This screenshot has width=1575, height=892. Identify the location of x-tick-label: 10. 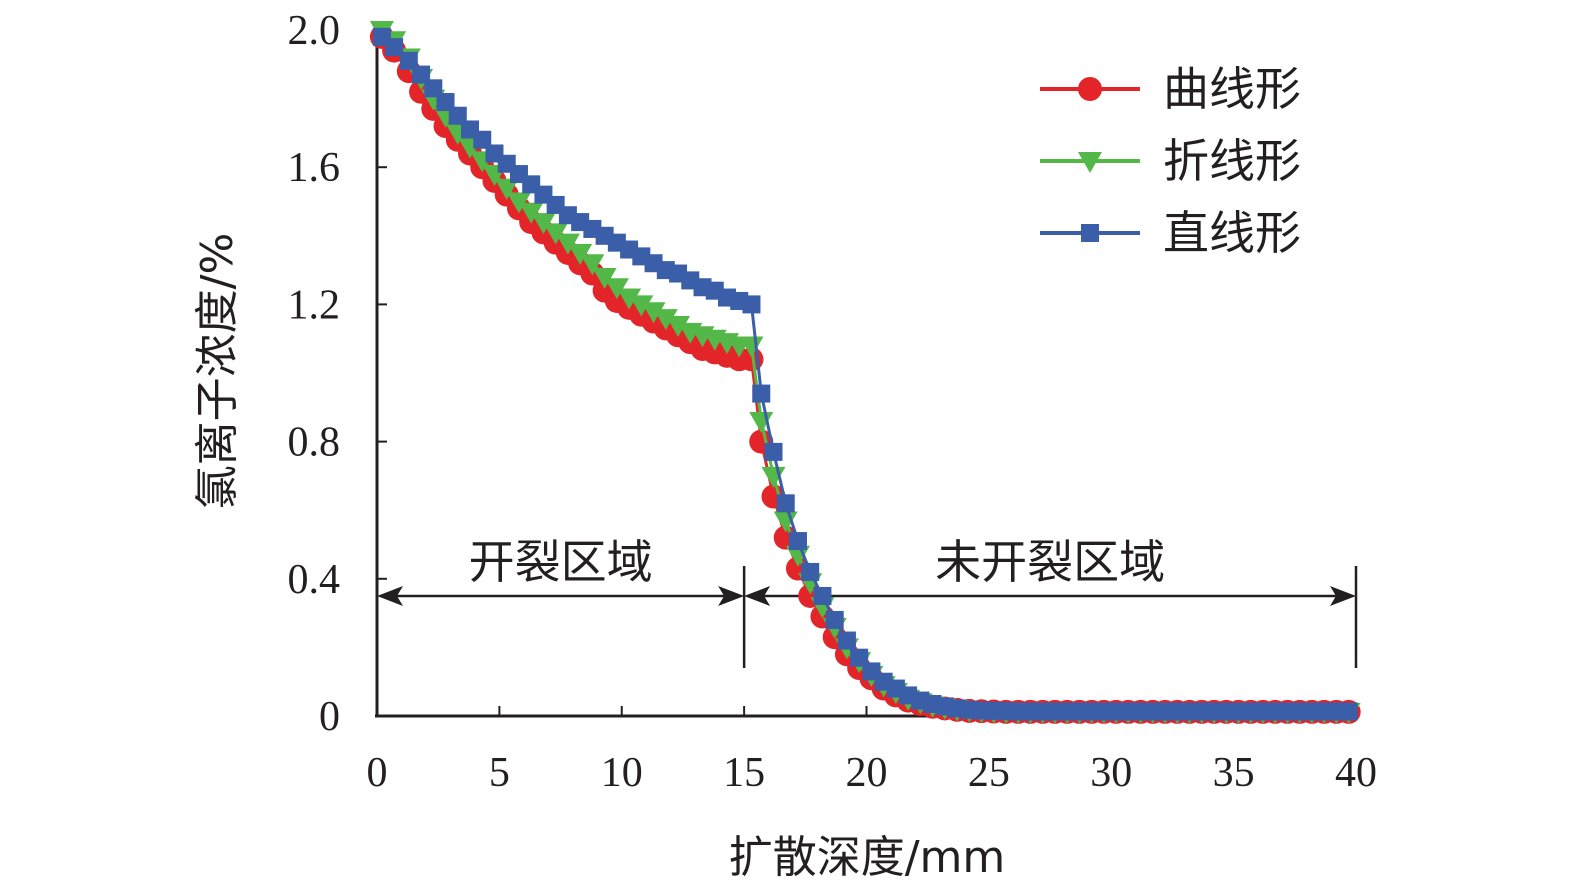
(622, 773).